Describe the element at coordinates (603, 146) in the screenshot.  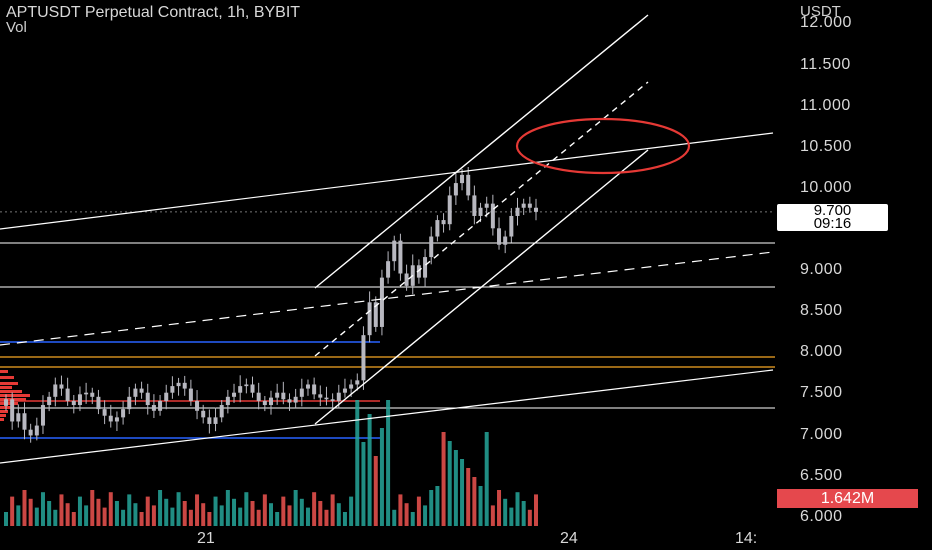
I see `highlight-circle` at that location.